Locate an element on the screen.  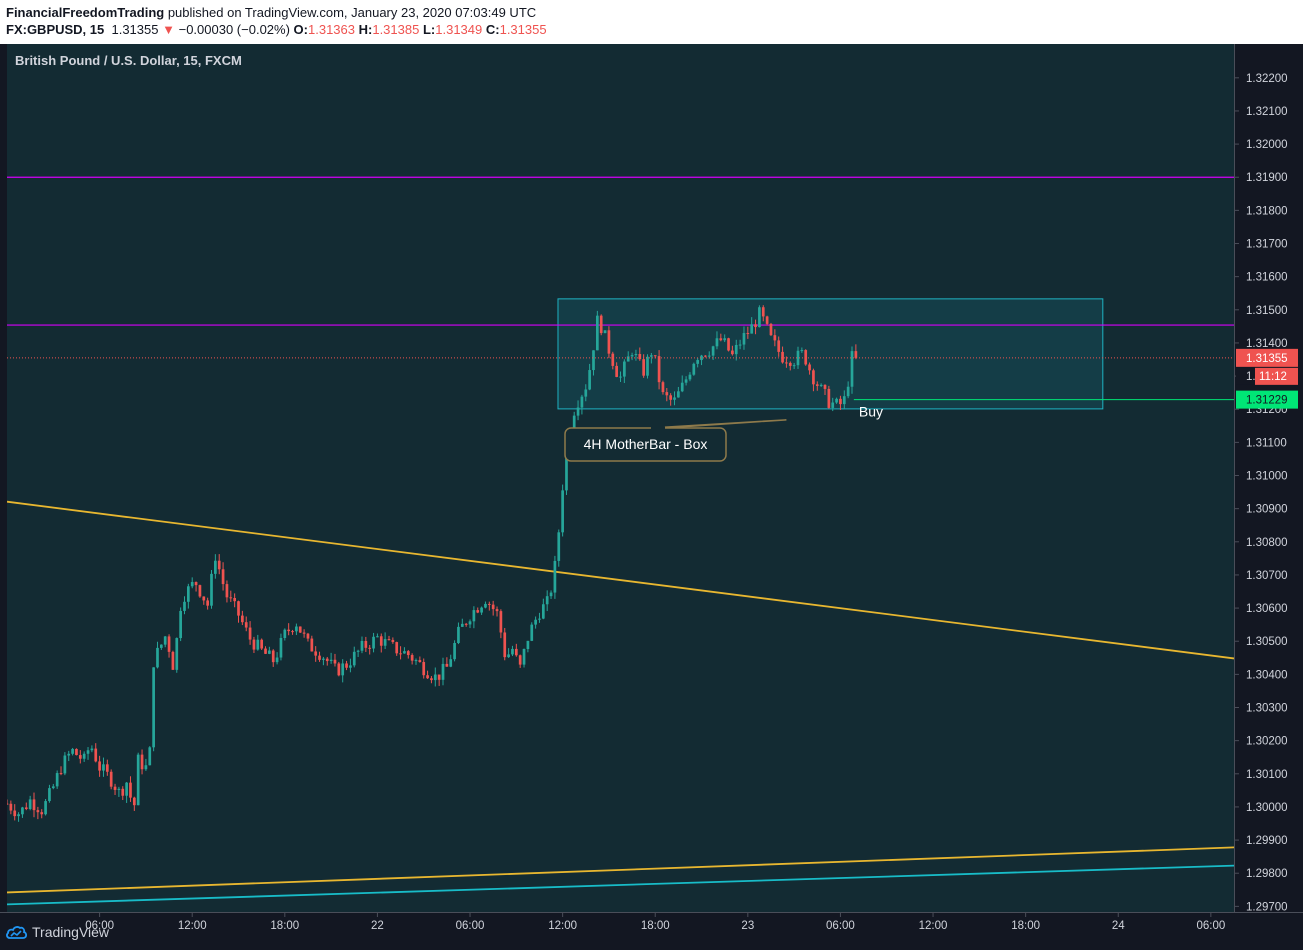
countdown-label: 11:12 is located at coordinates (1273, 377).